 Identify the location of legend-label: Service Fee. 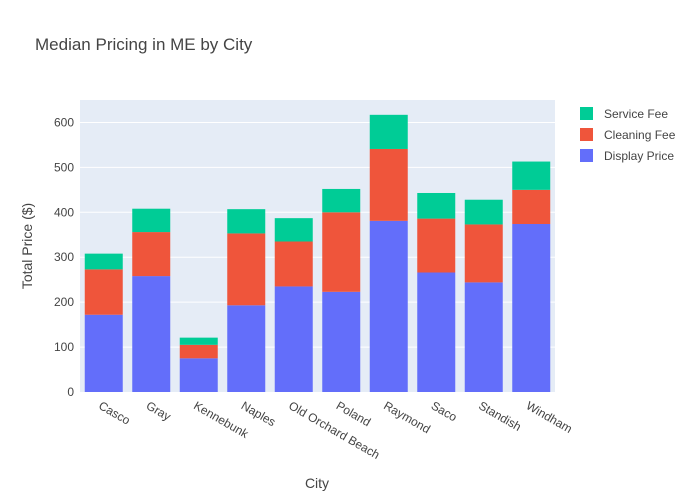
(636, 114).